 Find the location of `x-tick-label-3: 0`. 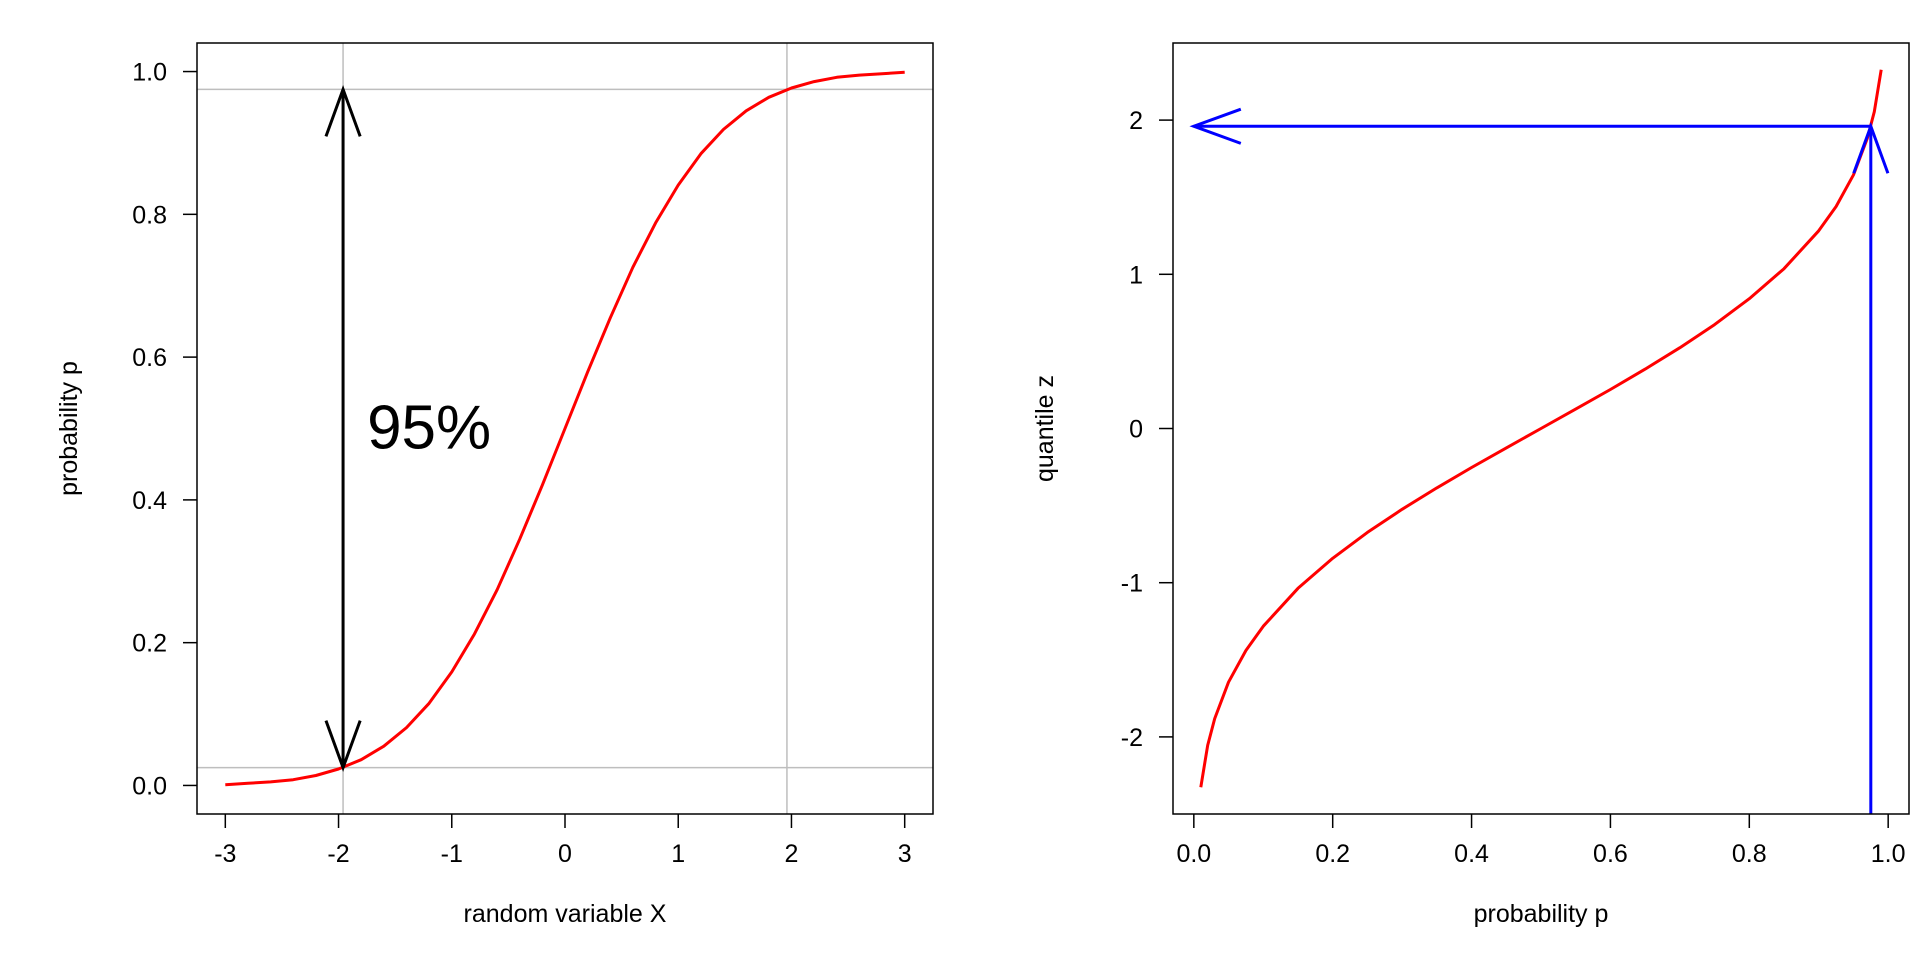

x-tick-label-3: 0 is located at coordinates (565, 854).